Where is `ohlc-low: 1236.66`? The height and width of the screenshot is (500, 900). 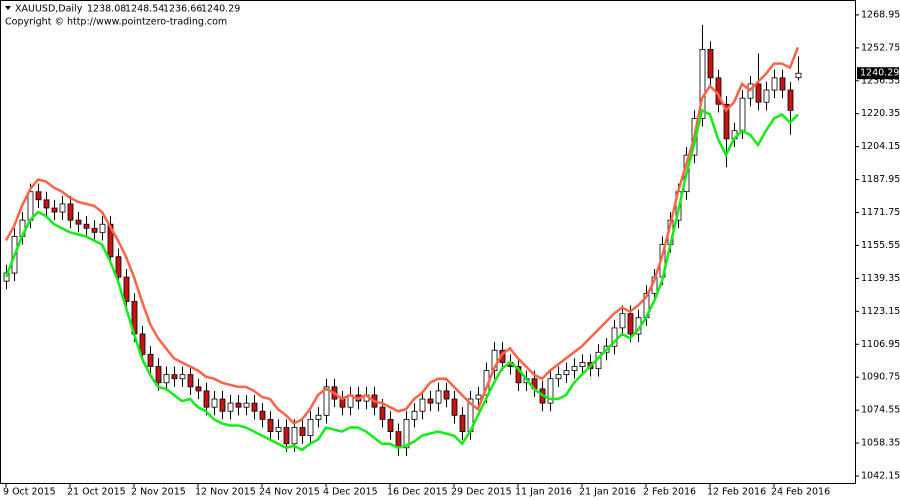
ohlc-low: 1236.66 is located at coordinates (182, 9).